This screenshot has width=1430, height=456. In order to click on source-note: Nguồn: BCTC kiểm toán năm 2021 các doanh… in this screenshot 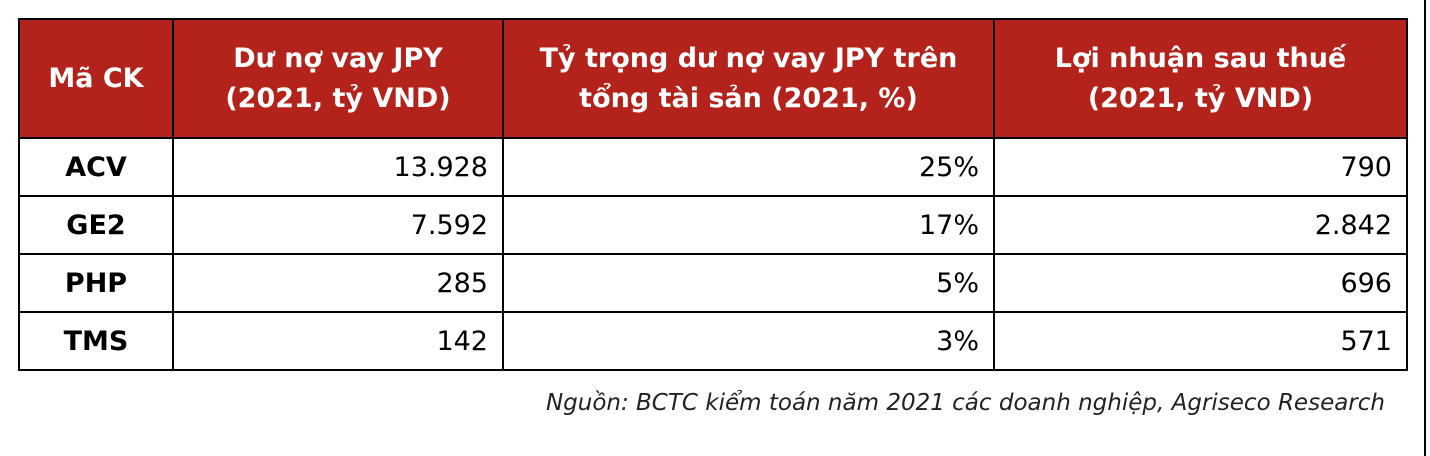, I will do `click(965, 403)`.